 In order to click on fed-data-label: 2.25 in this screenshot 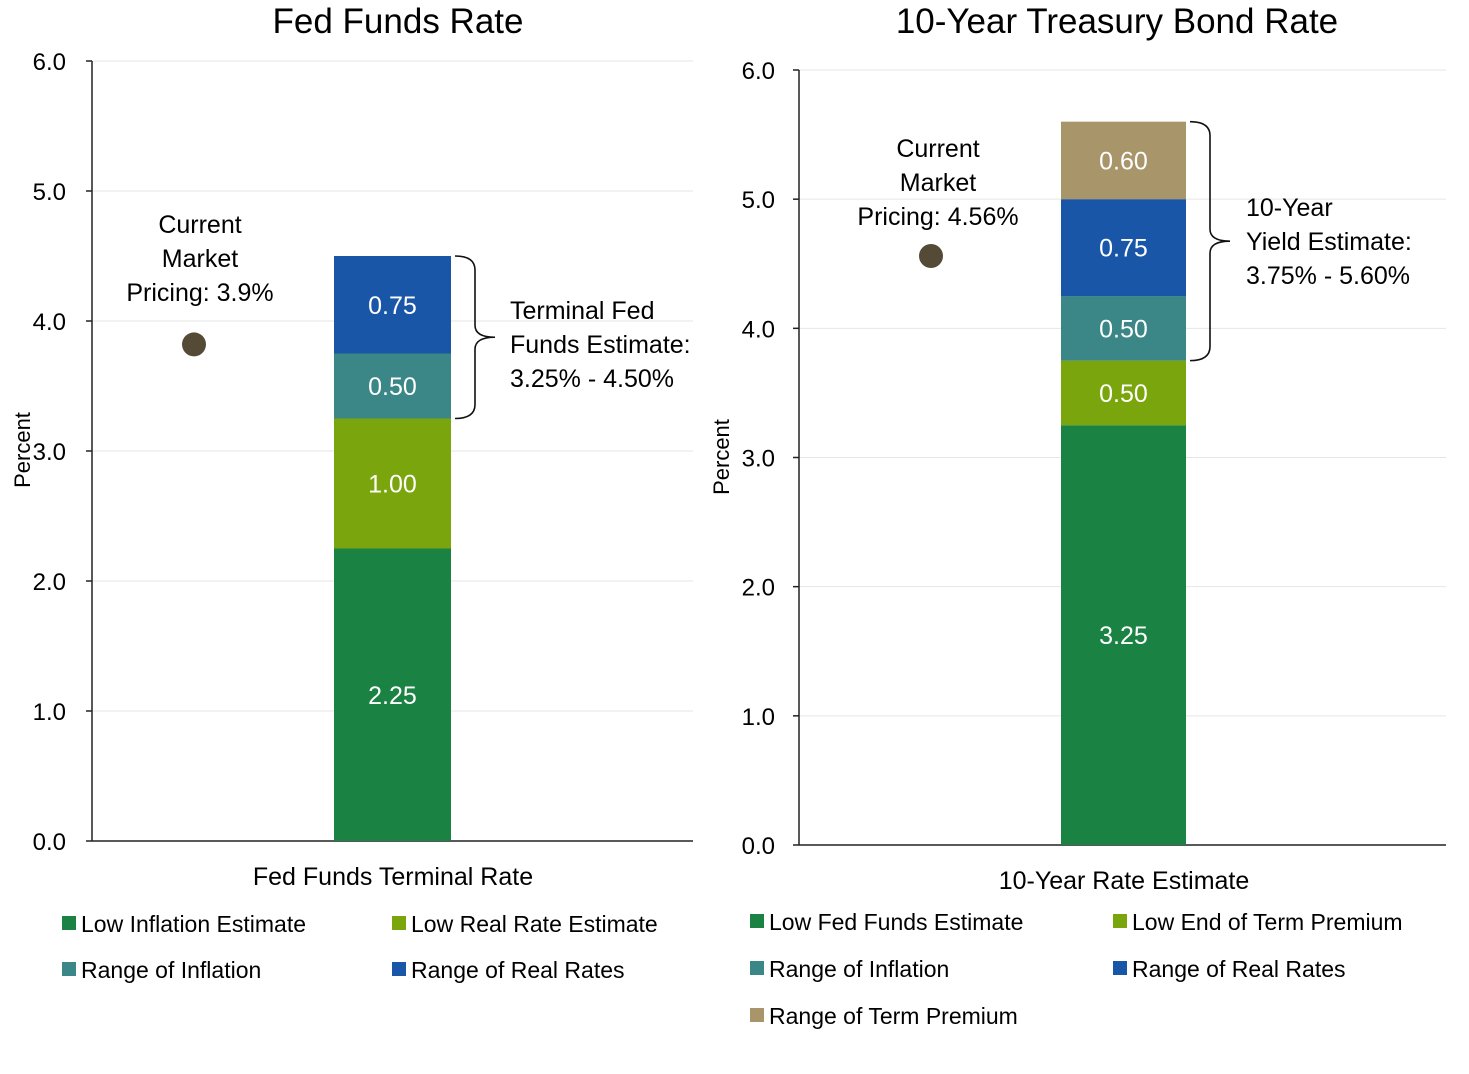, I will do `click(392, 696)`.